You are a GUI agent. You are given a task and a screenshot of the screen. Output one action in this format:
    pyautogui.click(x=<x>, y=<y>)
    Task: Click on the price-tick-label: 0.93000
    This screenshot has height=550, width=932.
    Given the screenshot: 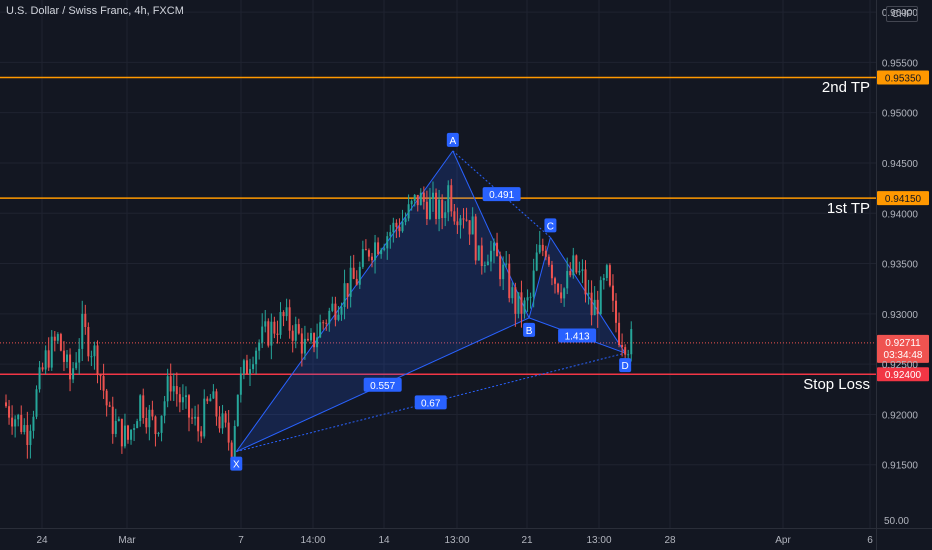 What is the action you would take?
    pyautogui.click(x=900, y=315)
    